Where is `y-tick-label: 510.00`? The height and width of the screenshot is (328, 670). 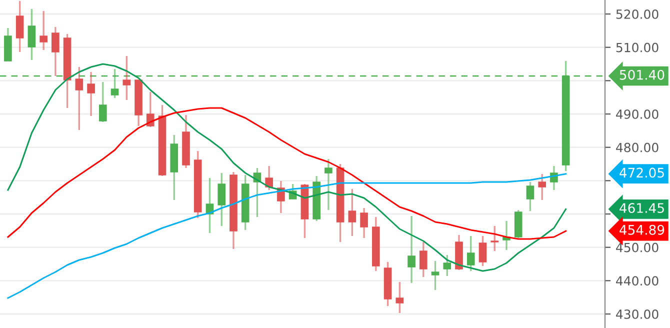 y-tick-label: 510.00 is located at coordinates (637, 47).